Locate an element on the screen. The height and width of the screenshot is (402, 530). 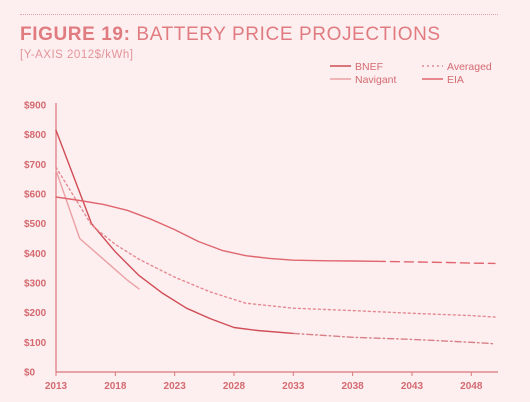
eia-series-line-dashed is located at coordinates (435, 262).